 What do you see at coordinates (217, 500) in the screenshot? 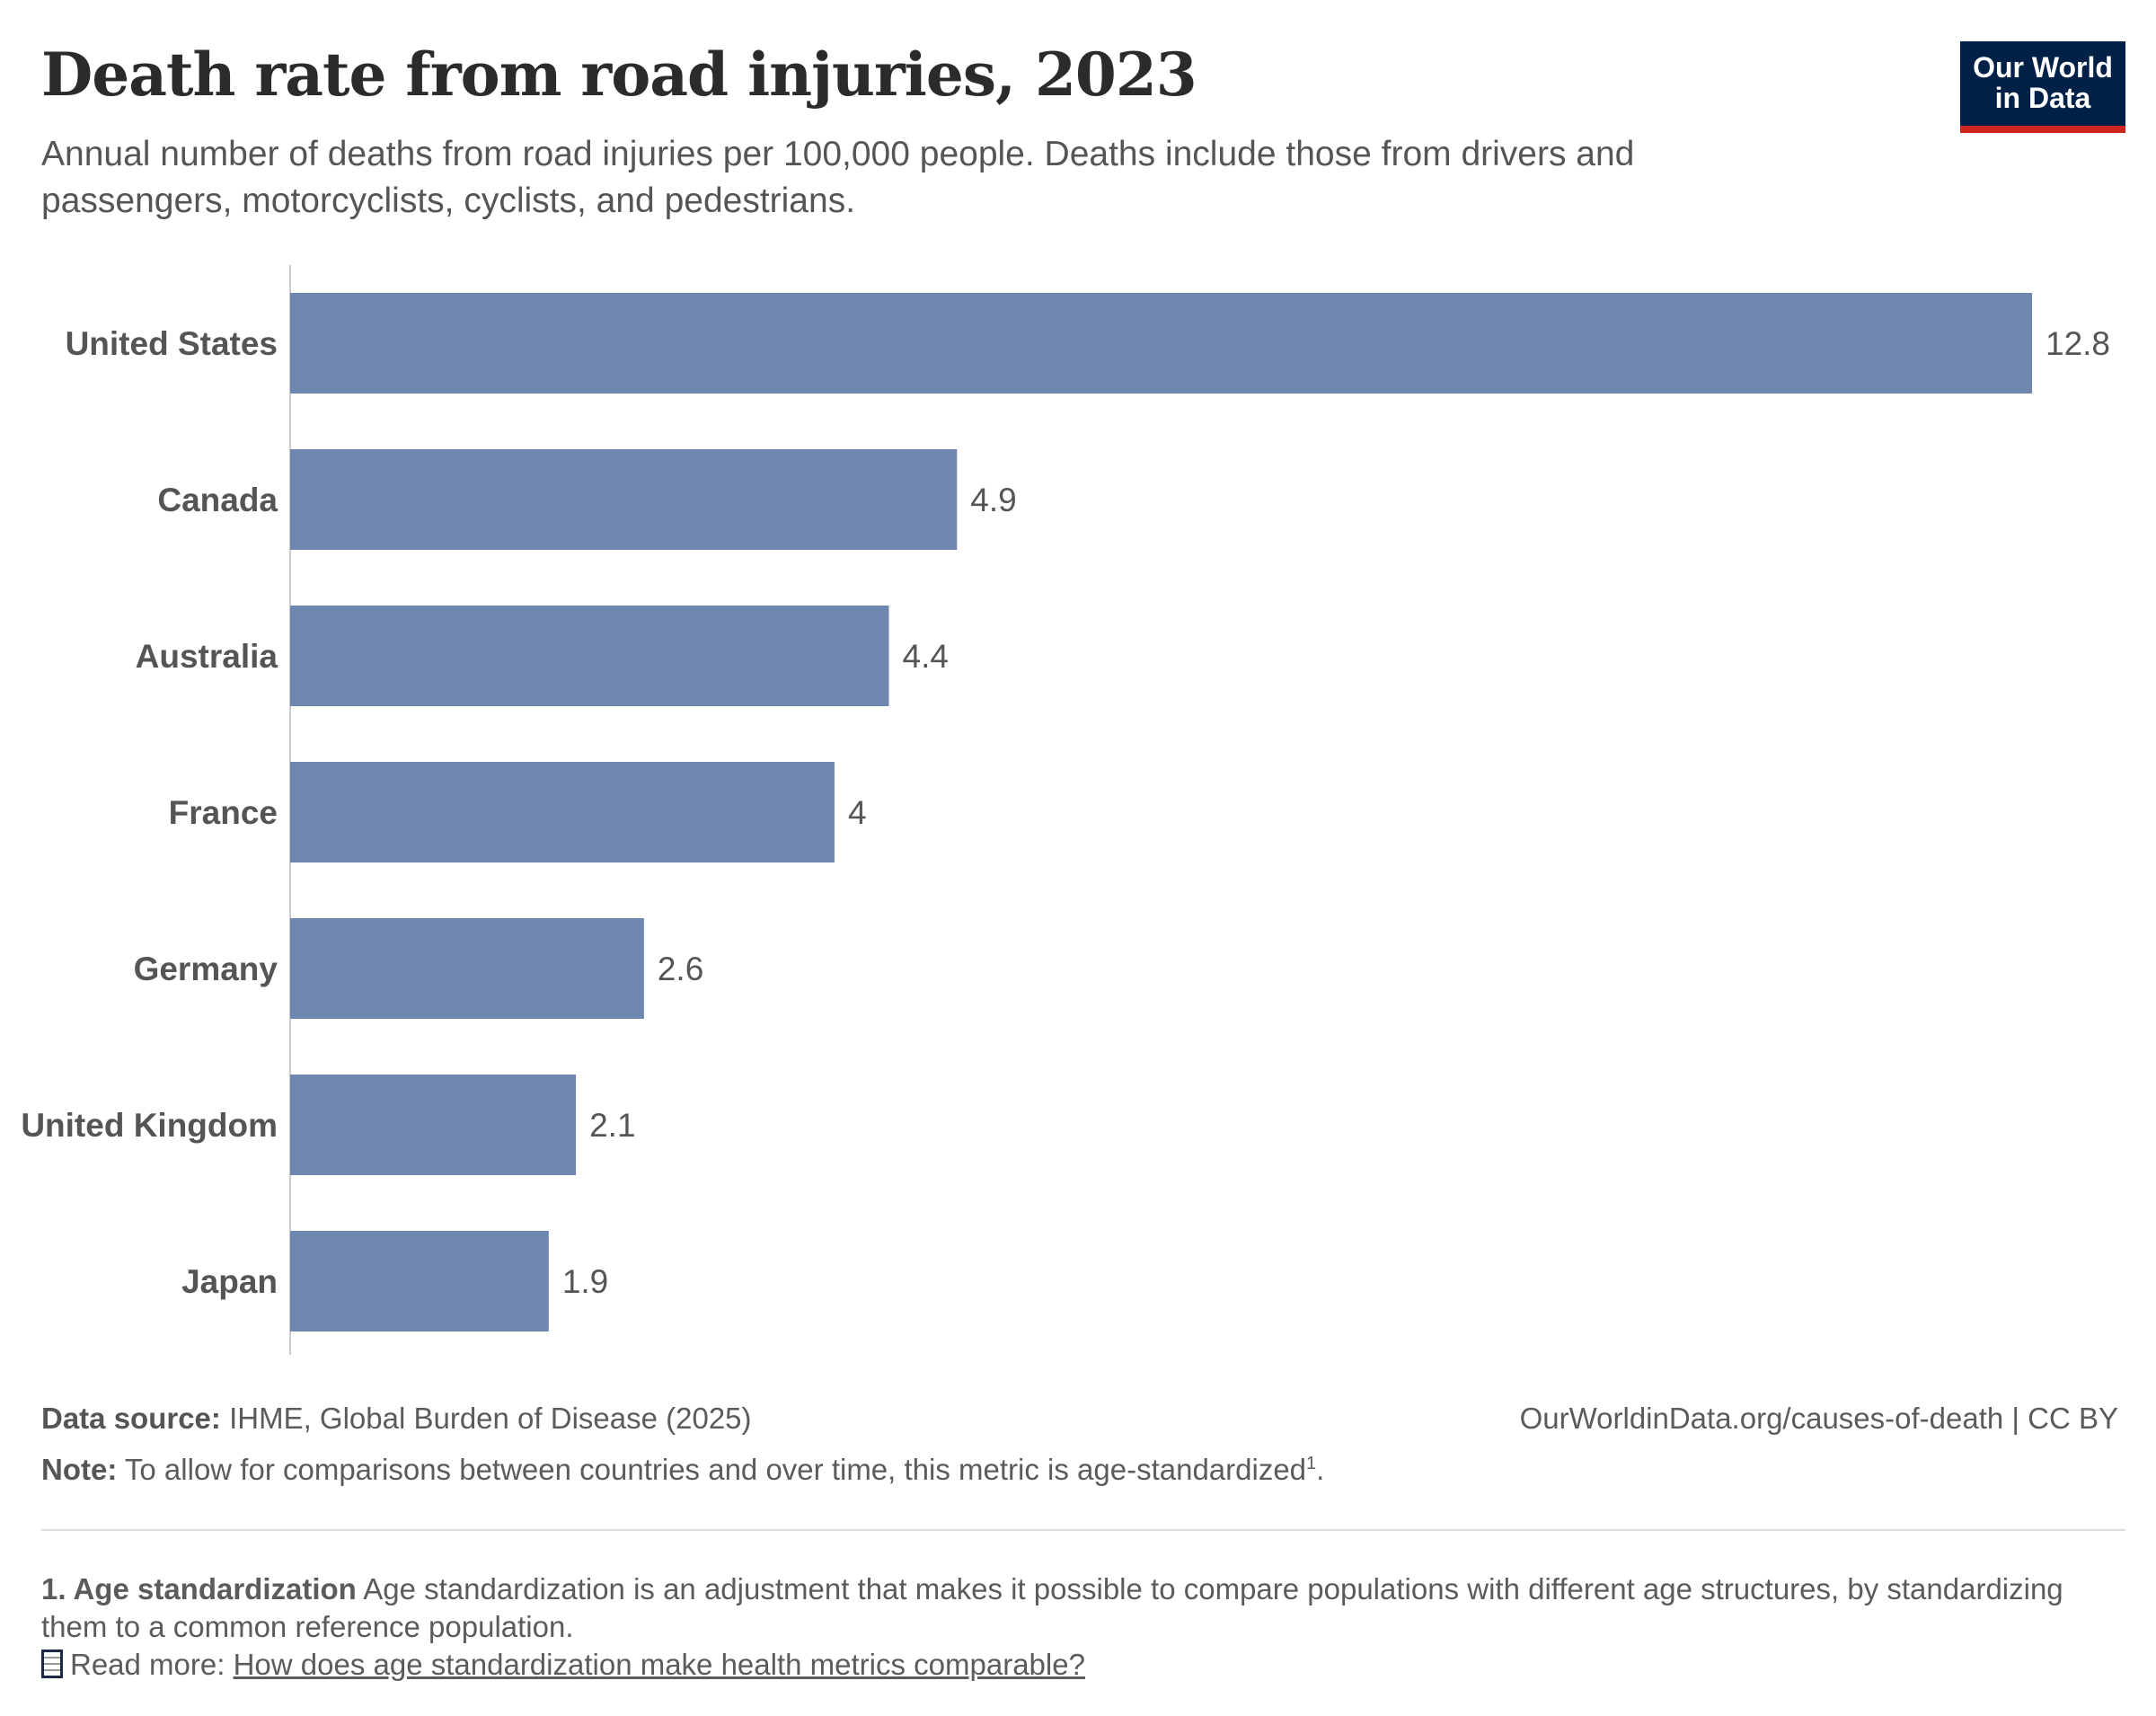
I see `category-label: Canada` at bounding box center [217, 500].